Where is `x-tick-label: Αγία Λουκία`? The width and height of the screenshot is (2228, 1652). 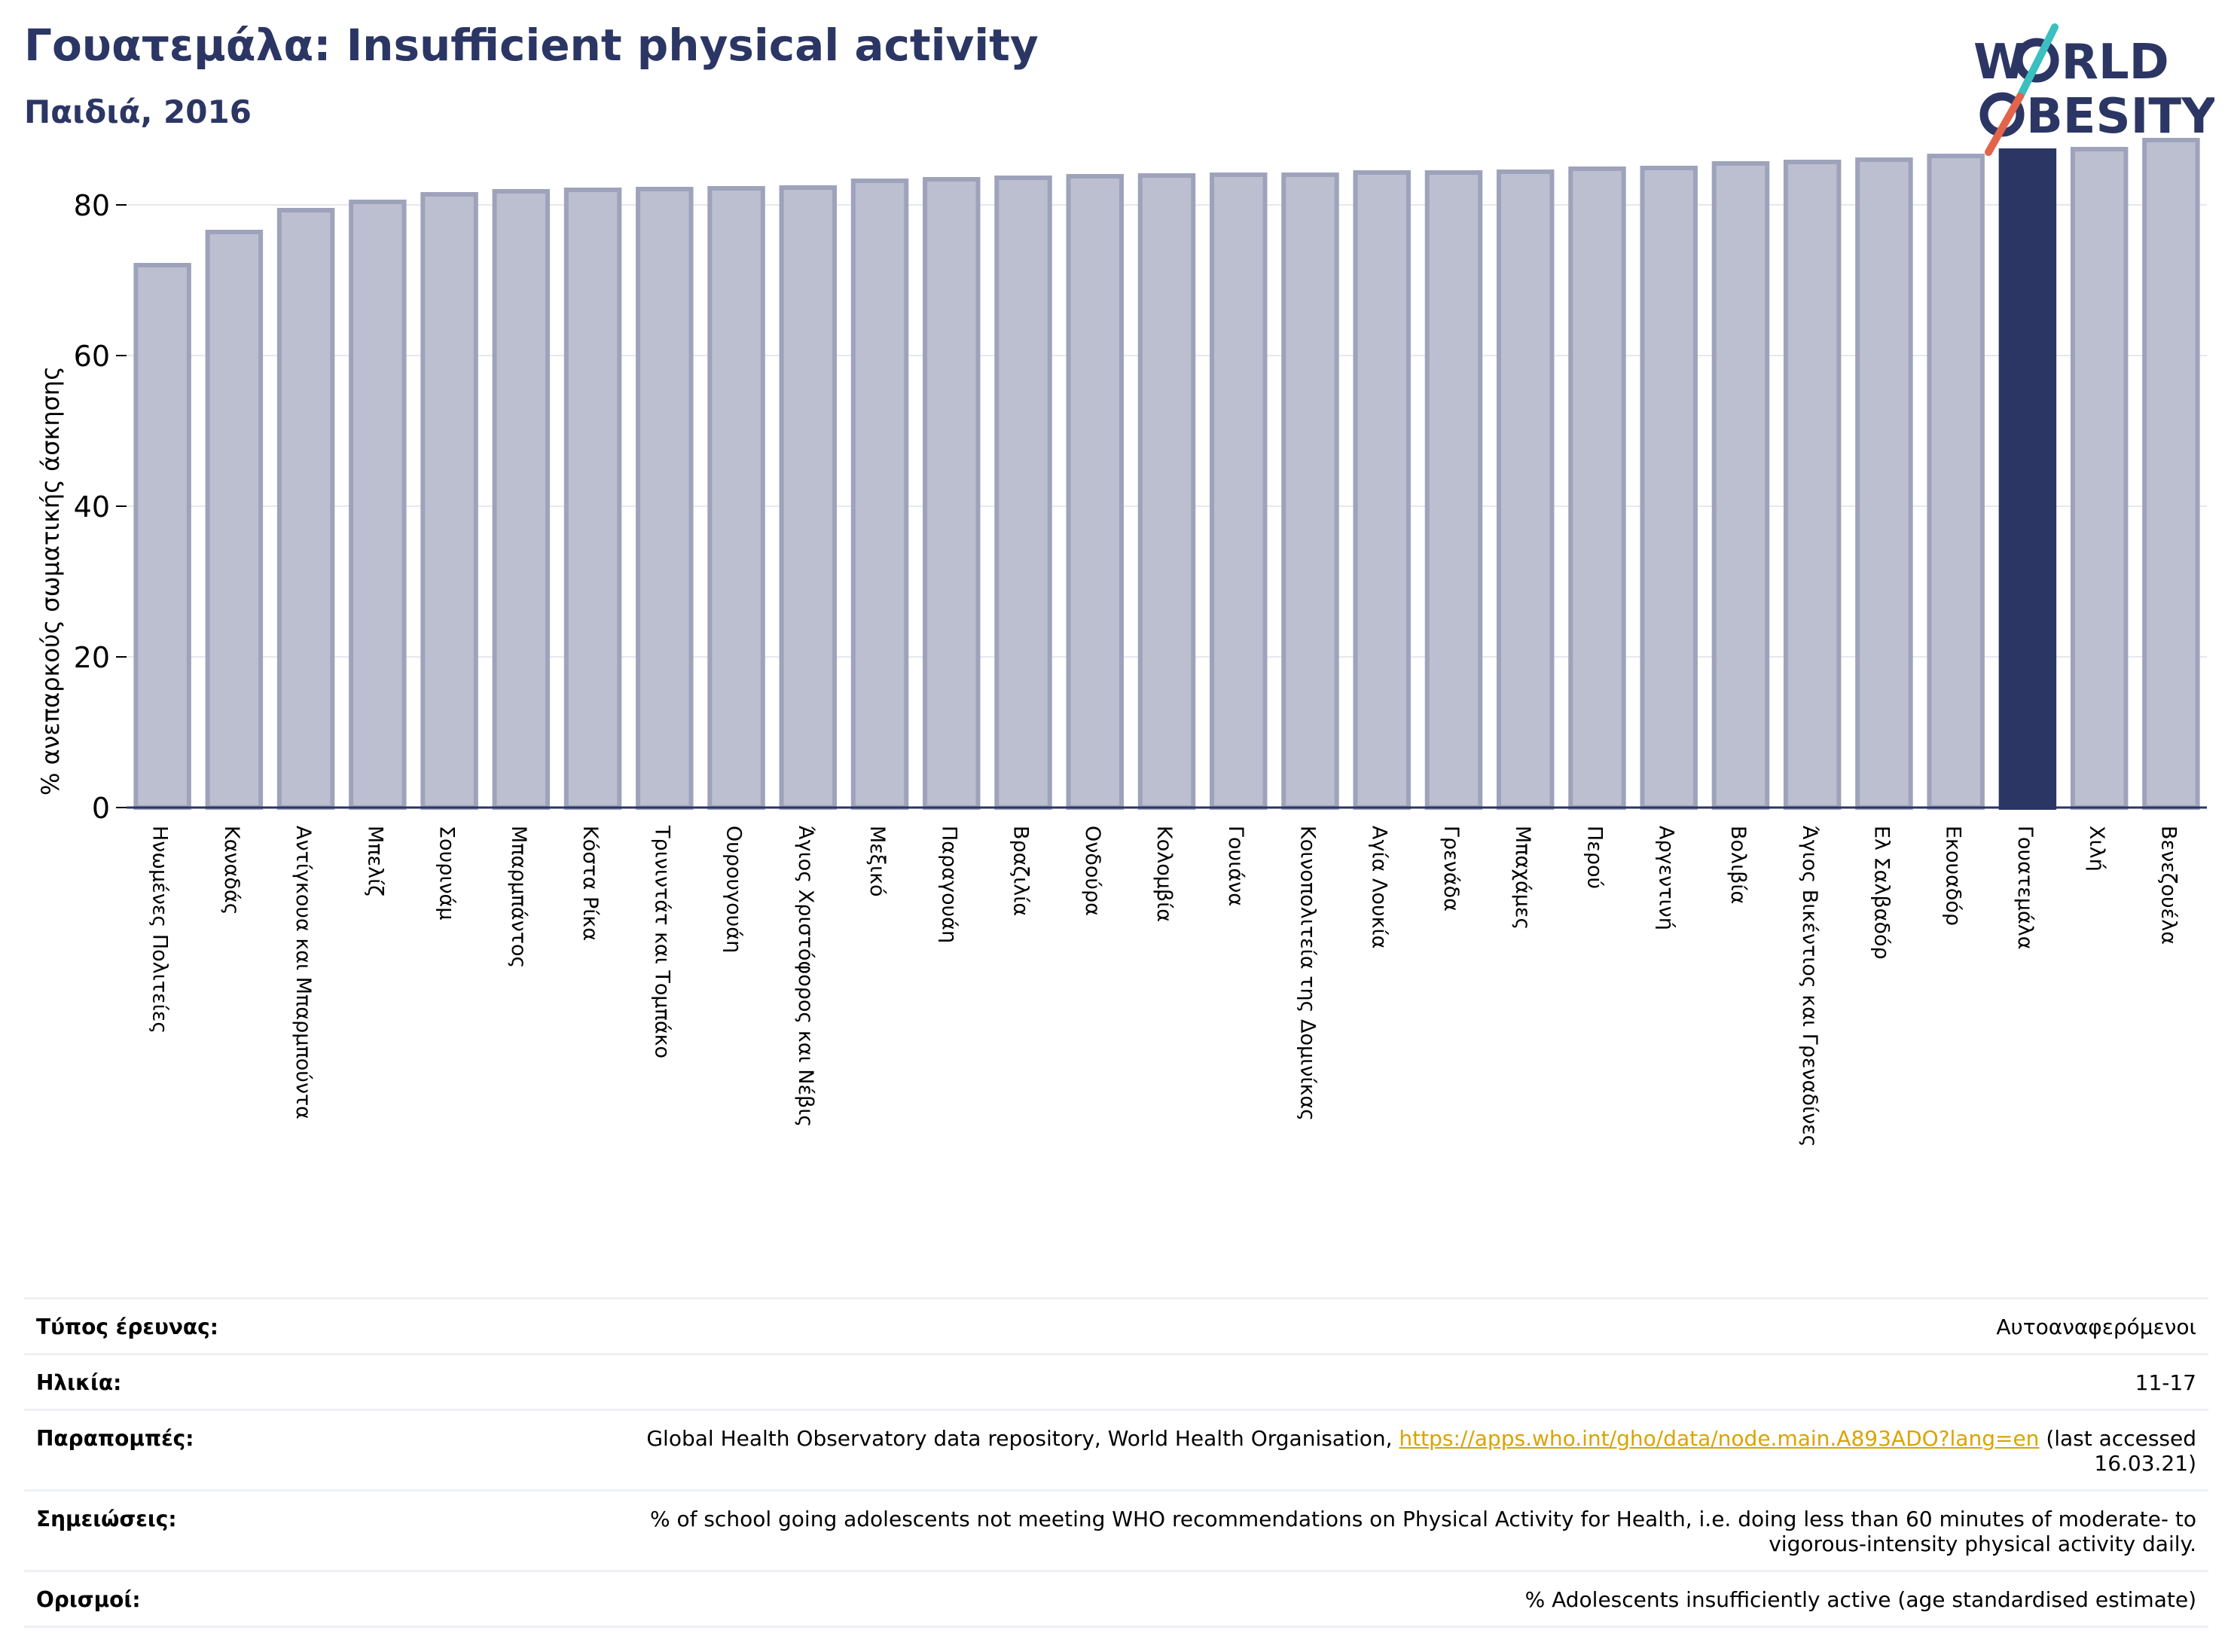 x-tick-label: Αγία Λουκία is located at coordinates (1379, 887).